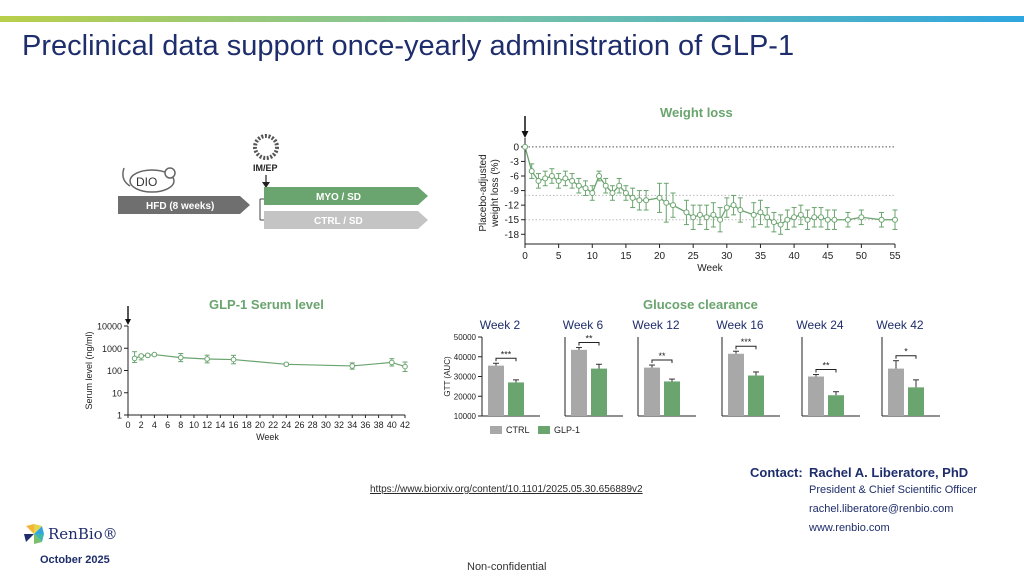 The height and width of the screenshot is (576, 1024). Describe the element at coordinates (500, 325) in the screenshot. I see `panel-label: Week 2` at that location.